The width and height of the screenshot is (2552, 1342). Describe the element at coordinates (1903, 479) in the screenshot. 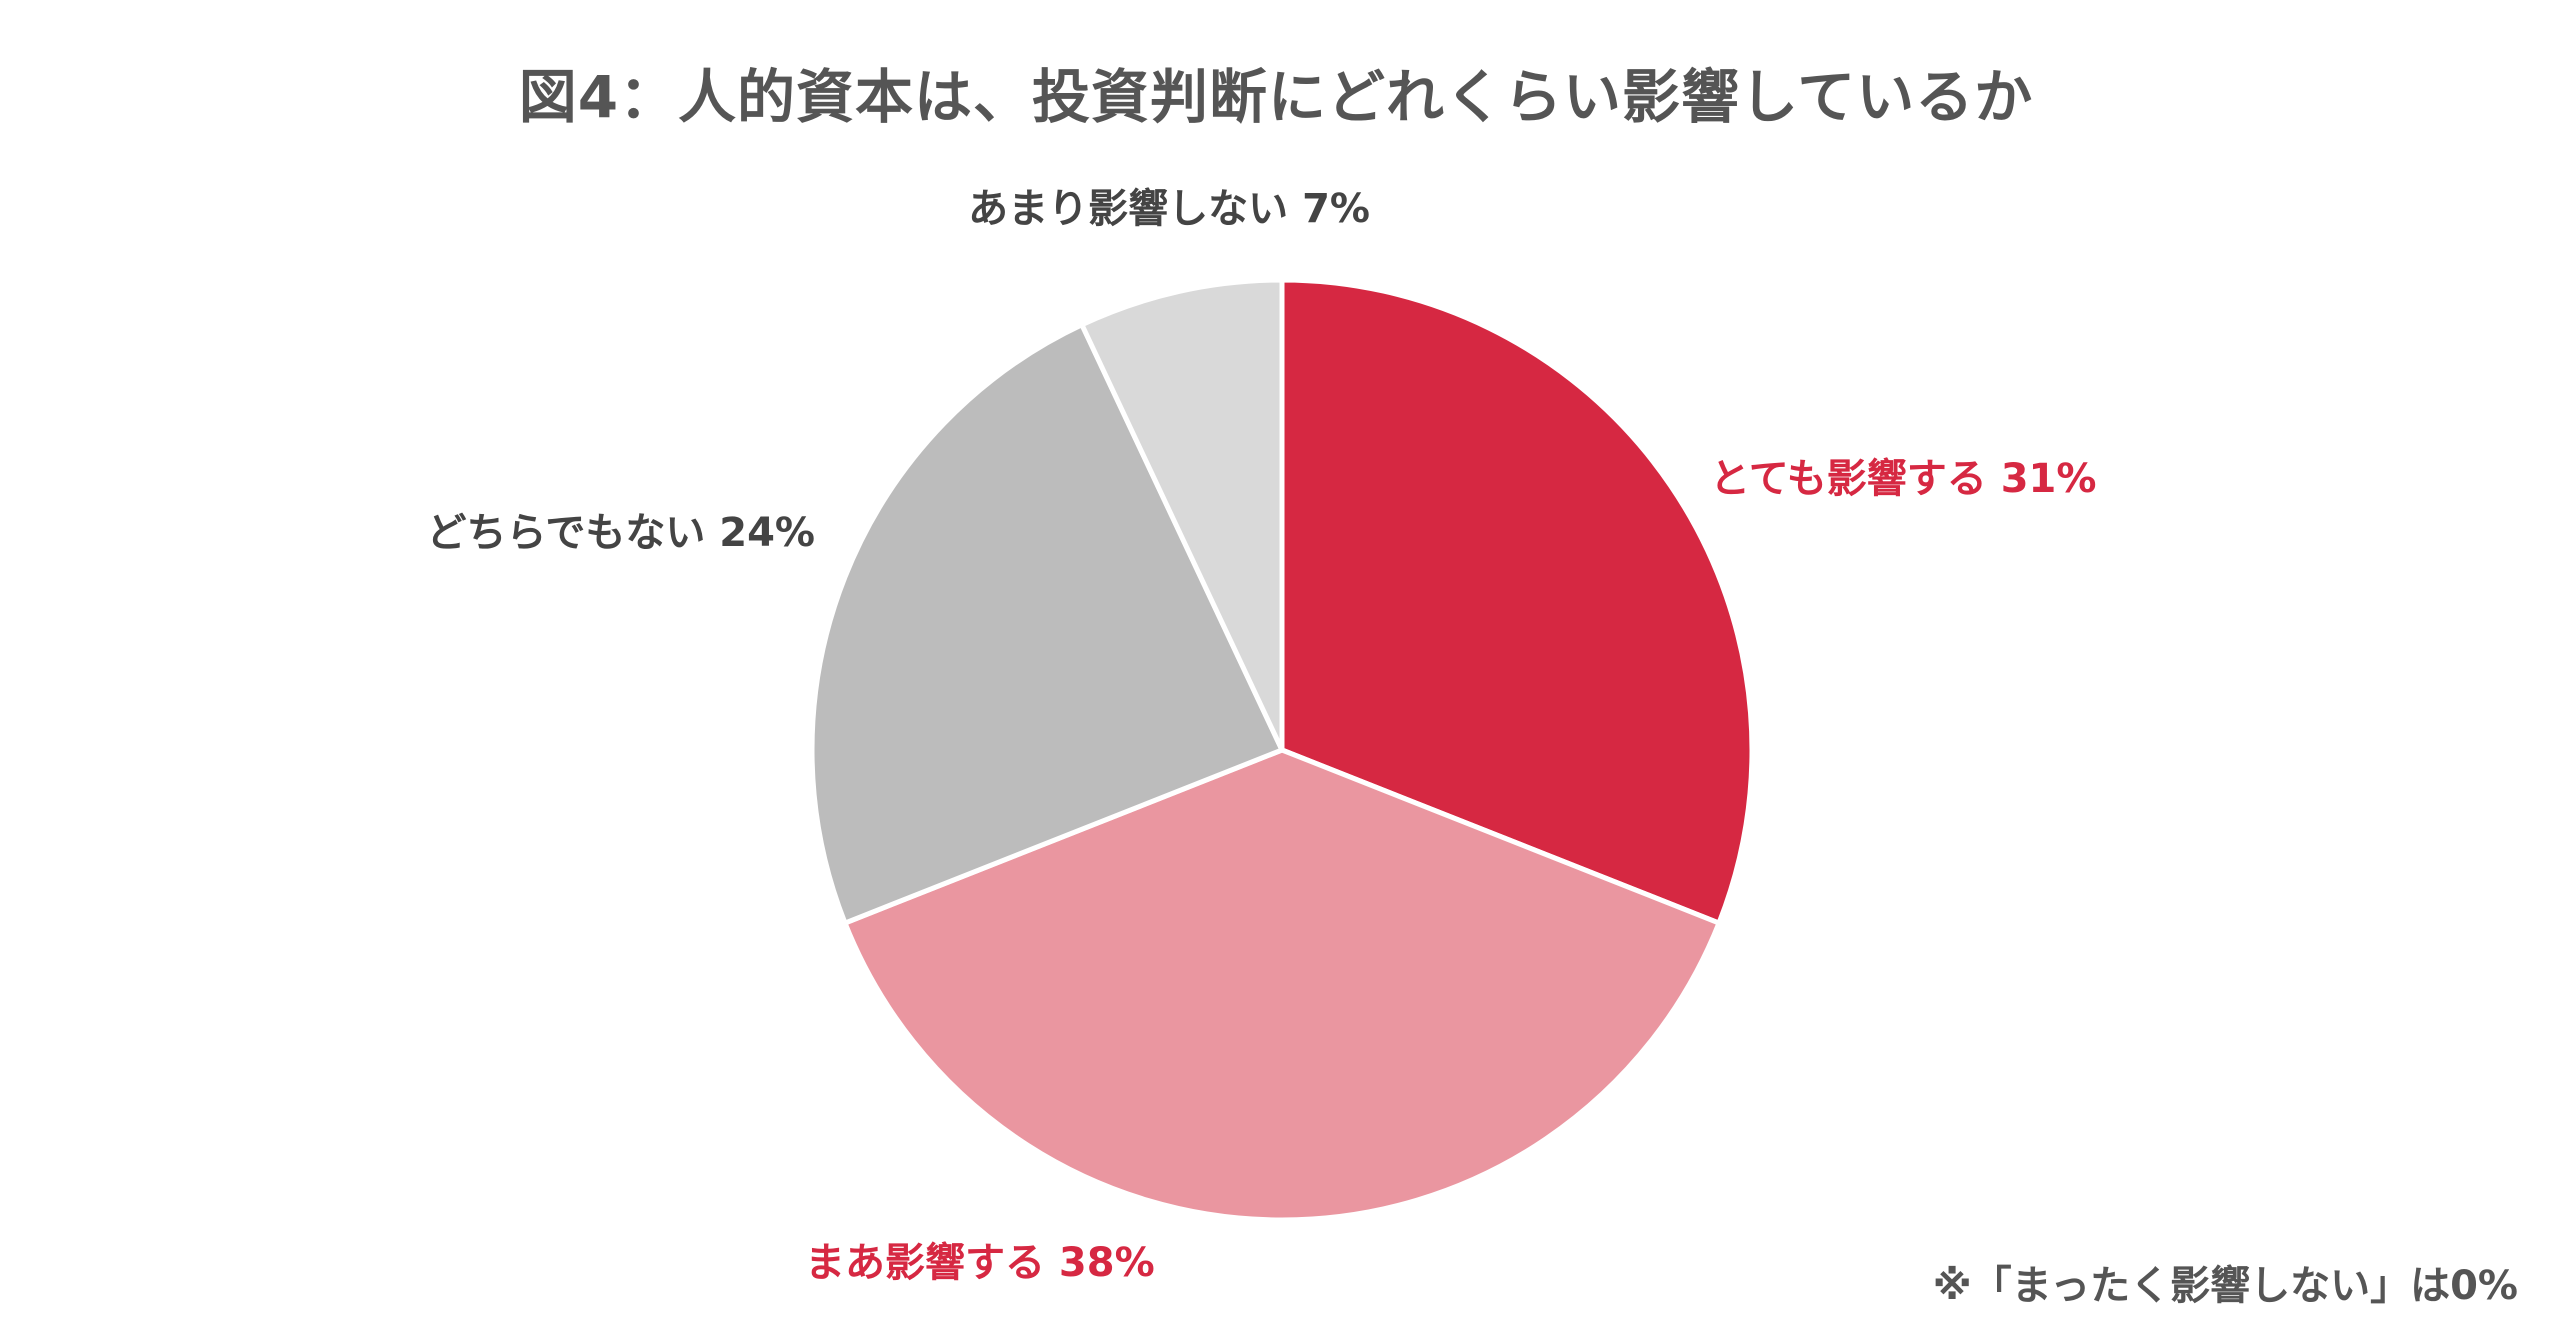

I see `slice-label-1: とても影響する 31%` at that location.